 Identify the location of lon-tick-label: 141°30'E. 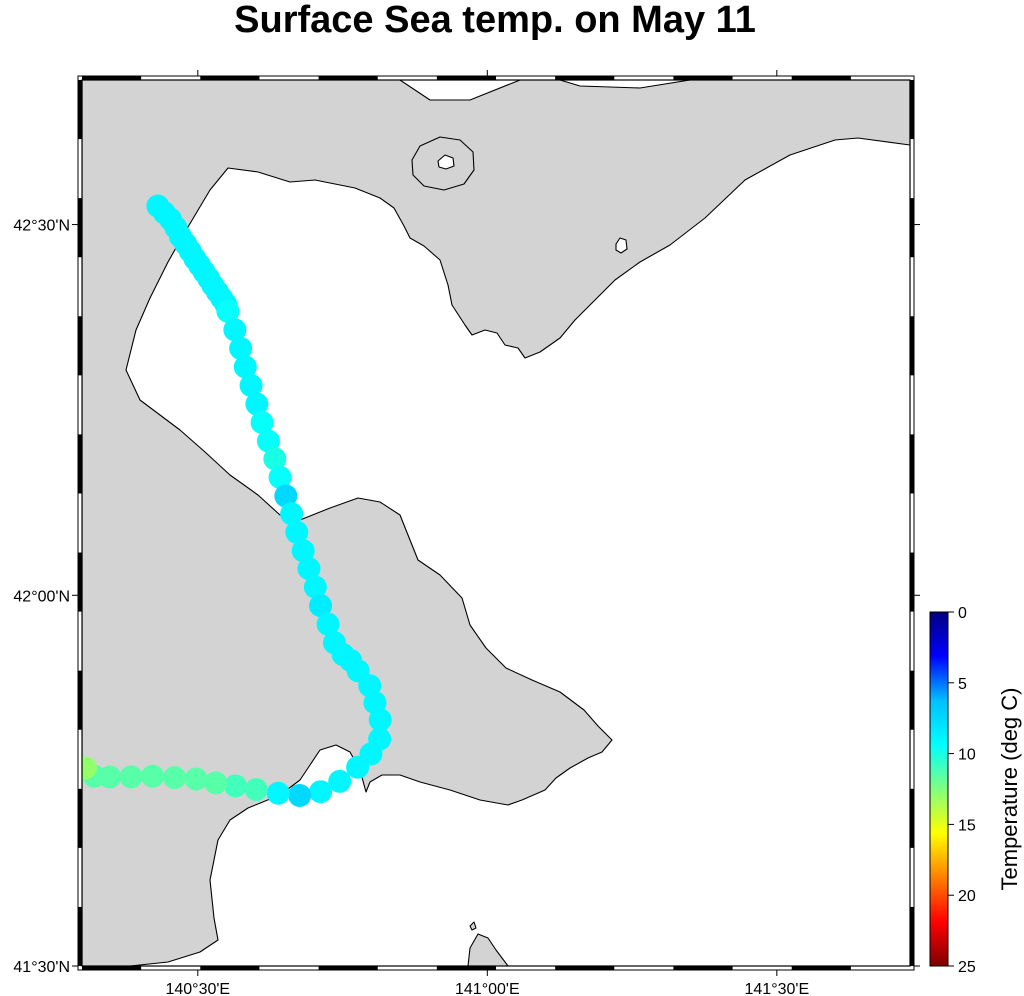
(777, 988).